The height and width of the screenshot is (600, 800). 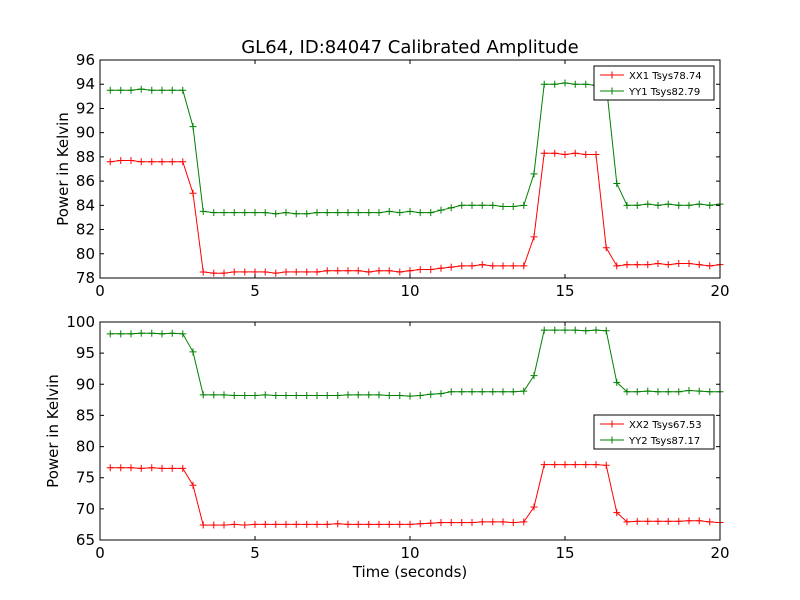 What do you see at coordinates (719, 291) in the screenshot?
I see `p0-x-tick-label-20: 20` at bounding box center [719, 291].